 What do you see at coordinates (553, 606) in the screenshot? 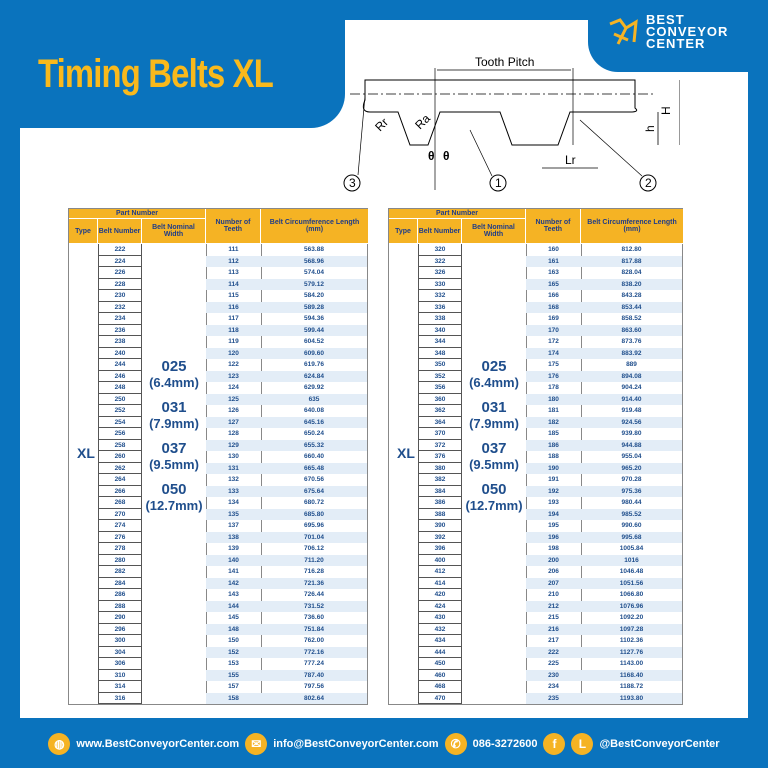
I see `teeth-cell: 212` at bounding box center [553, 606].